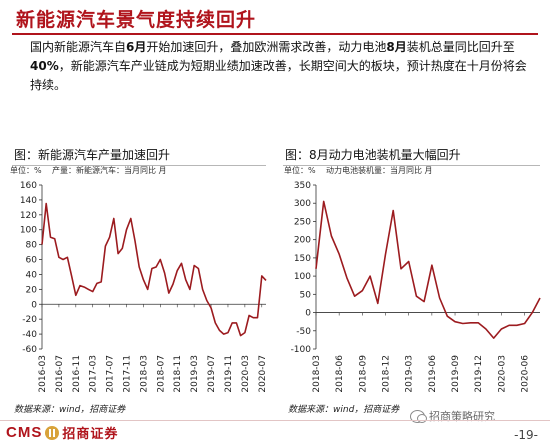  I want to click on battery-ytick-label: 250, so click(302, 222).